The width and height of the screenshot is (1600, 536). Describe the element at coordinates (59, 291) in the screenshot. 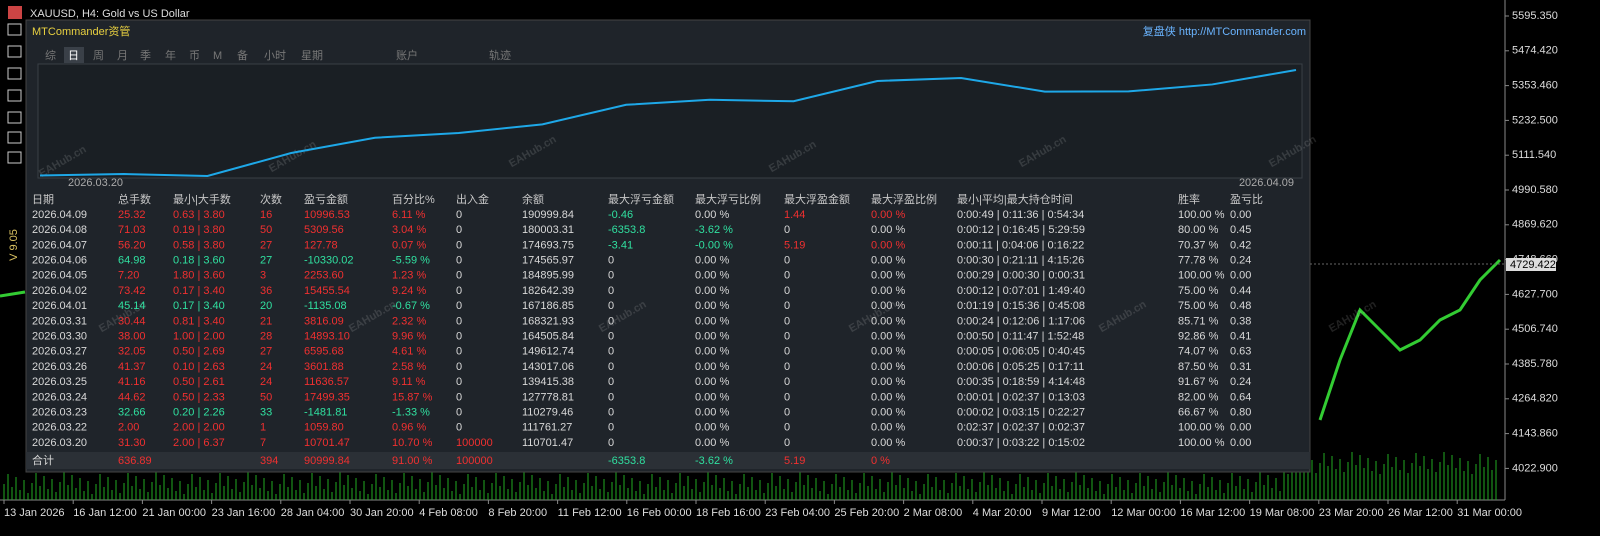

I see `table-cell: 2026.04.02` at that location.